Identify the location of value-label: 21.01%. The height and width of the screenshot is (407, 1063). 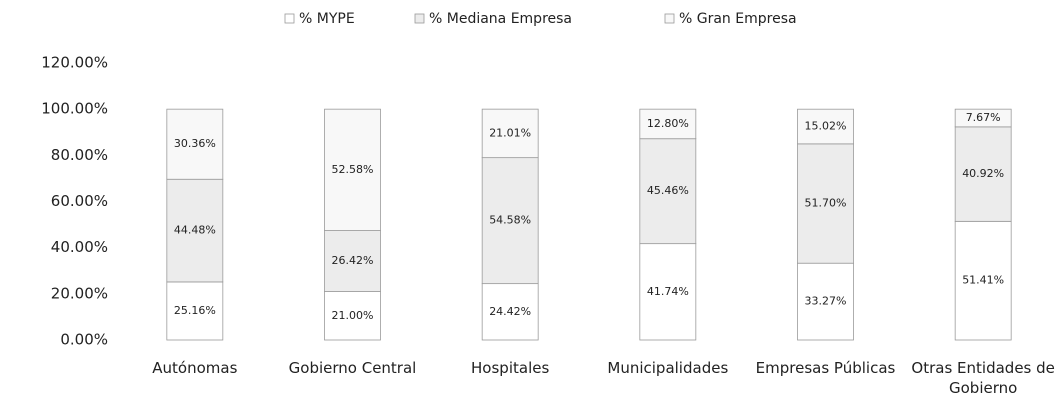
(510, 132).